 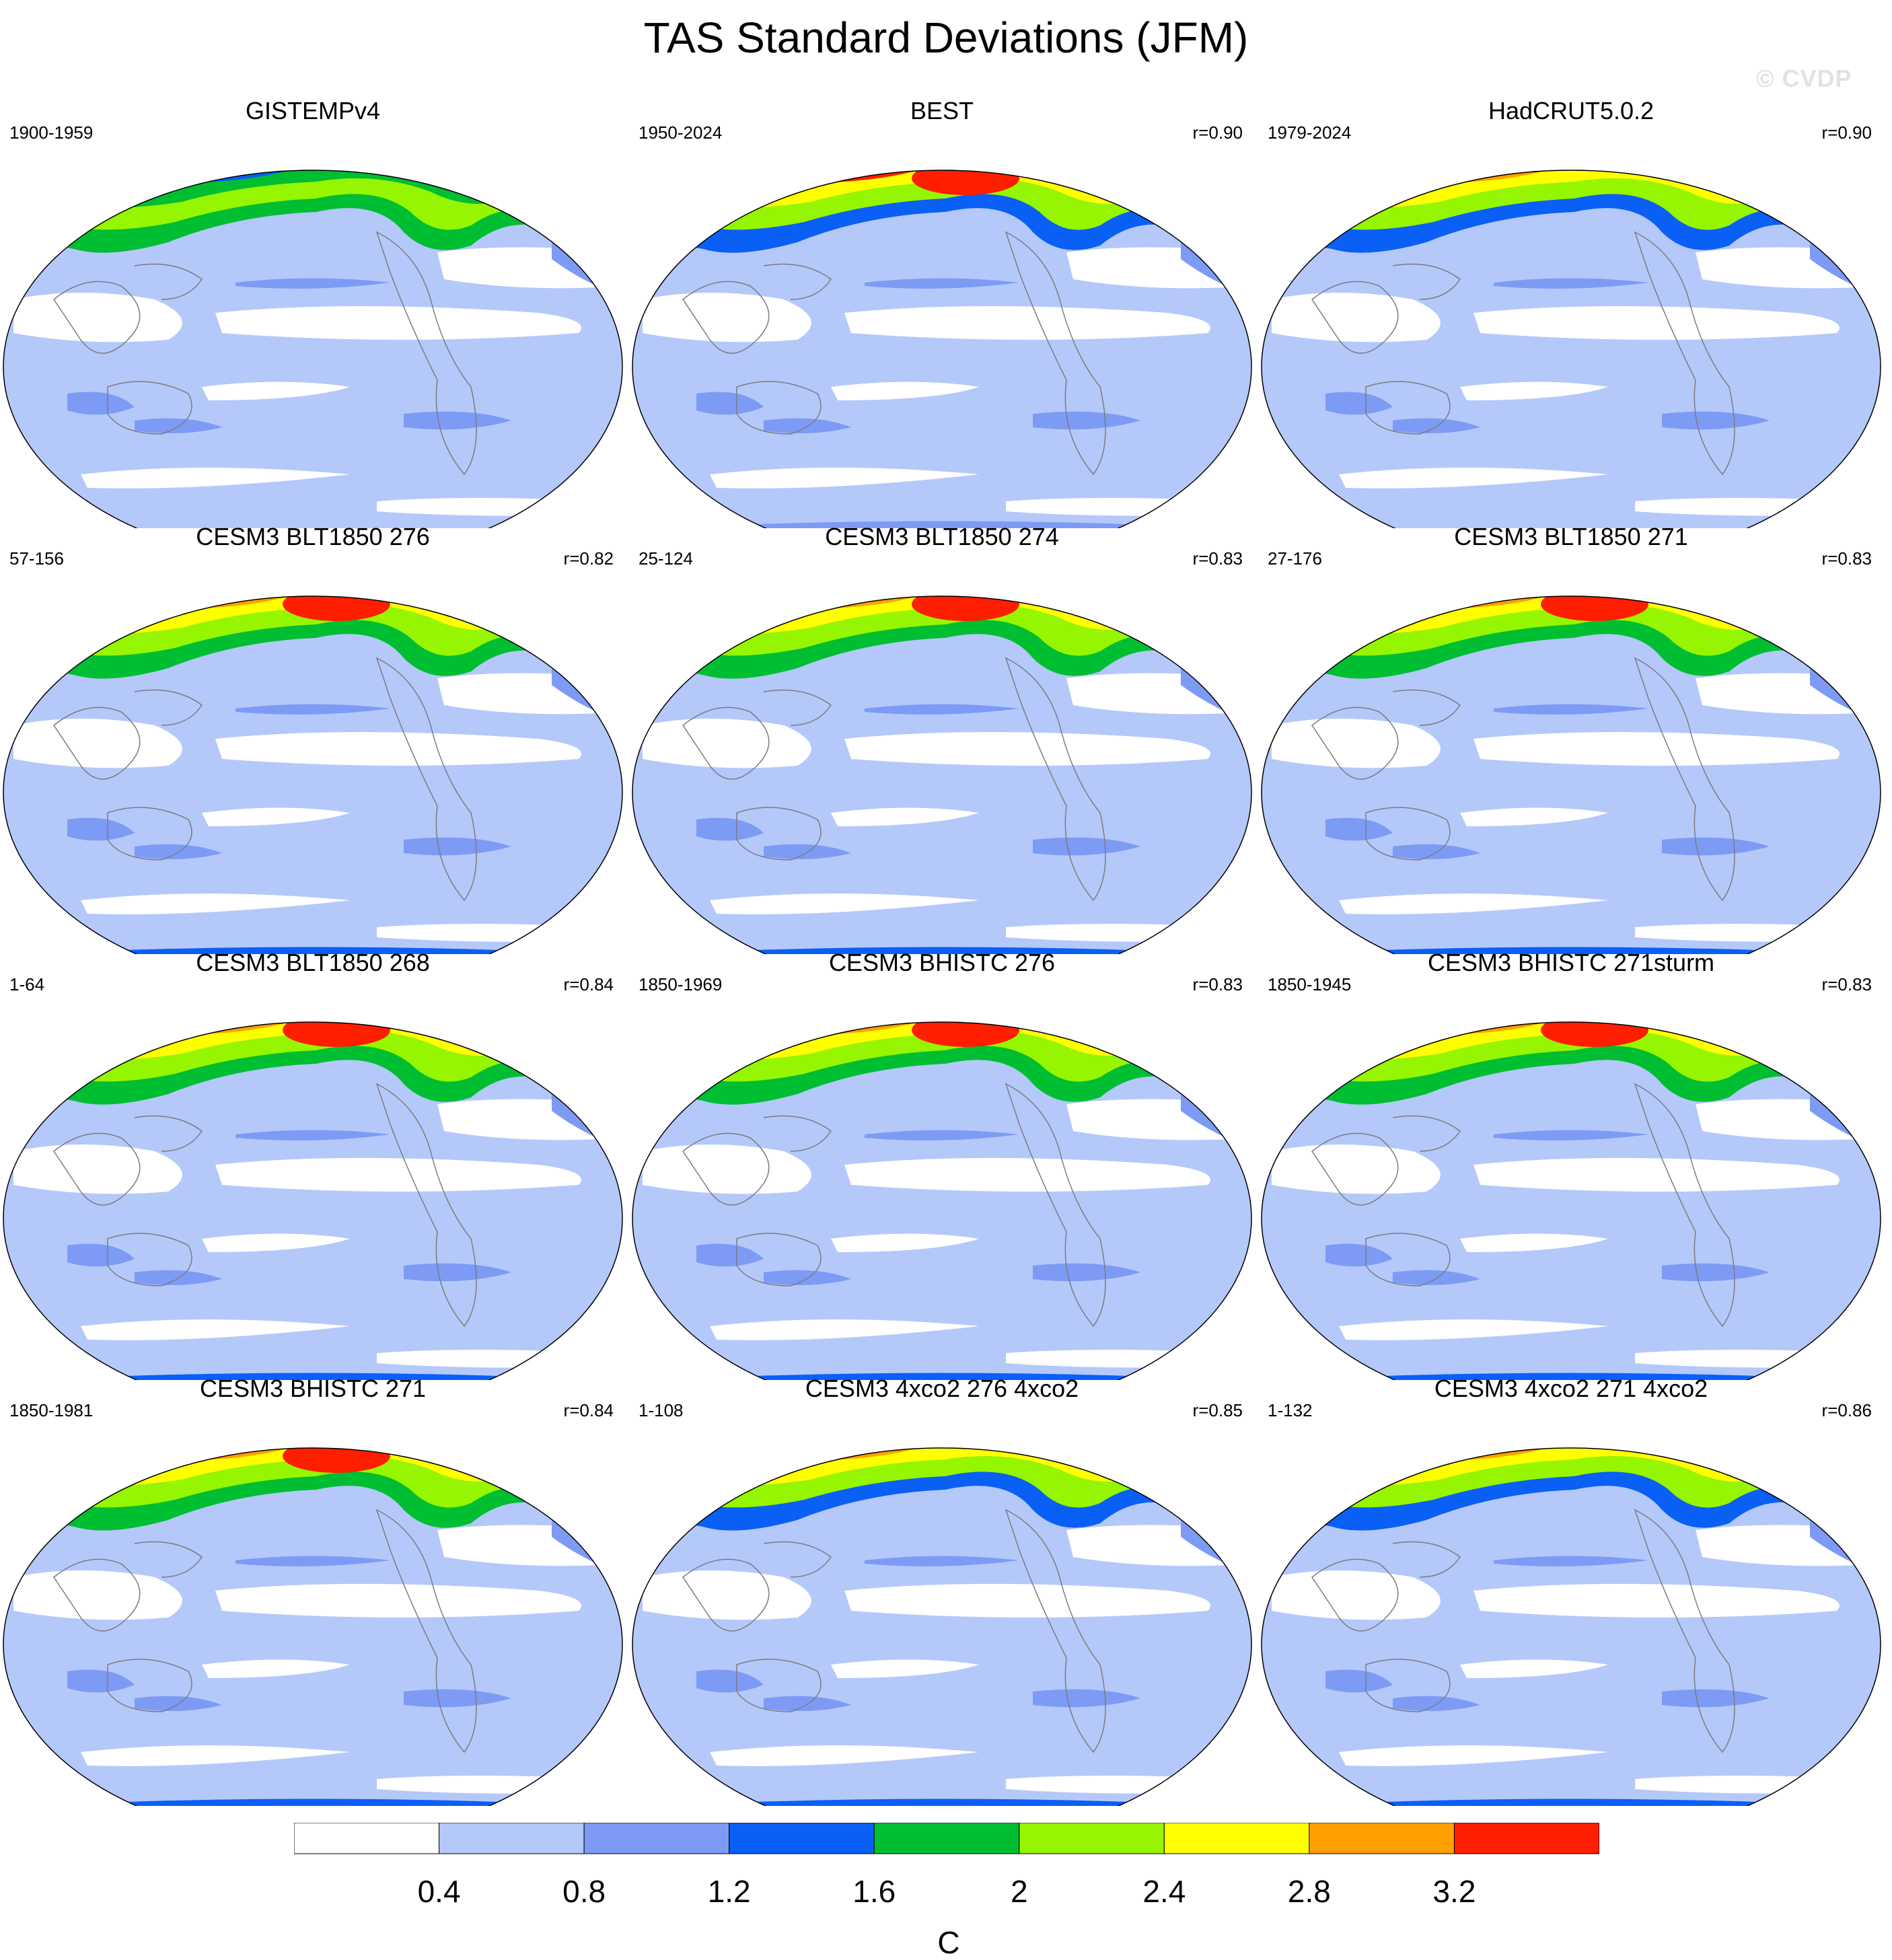 What do you see at coordinates (1290, 1410) in the screenshot?
I see `panel-period: 1-132` at bounding box center [1290, 1410].